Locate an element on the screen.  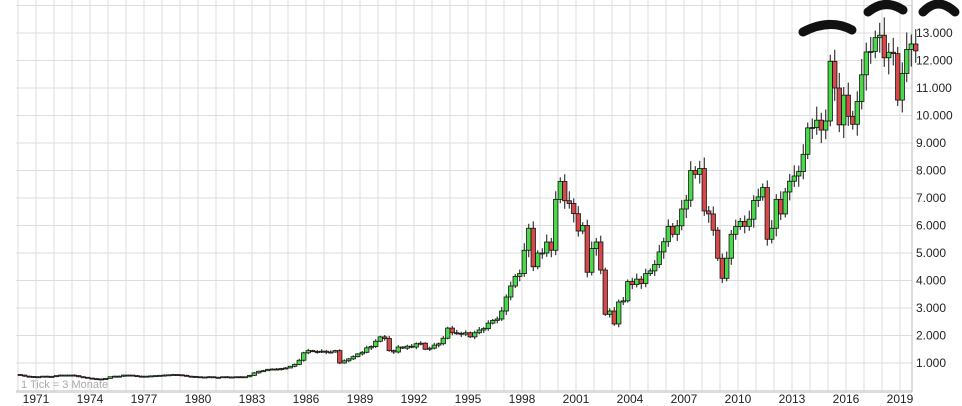
x-tick-label: 1998 is located at coordinates (522, 399).